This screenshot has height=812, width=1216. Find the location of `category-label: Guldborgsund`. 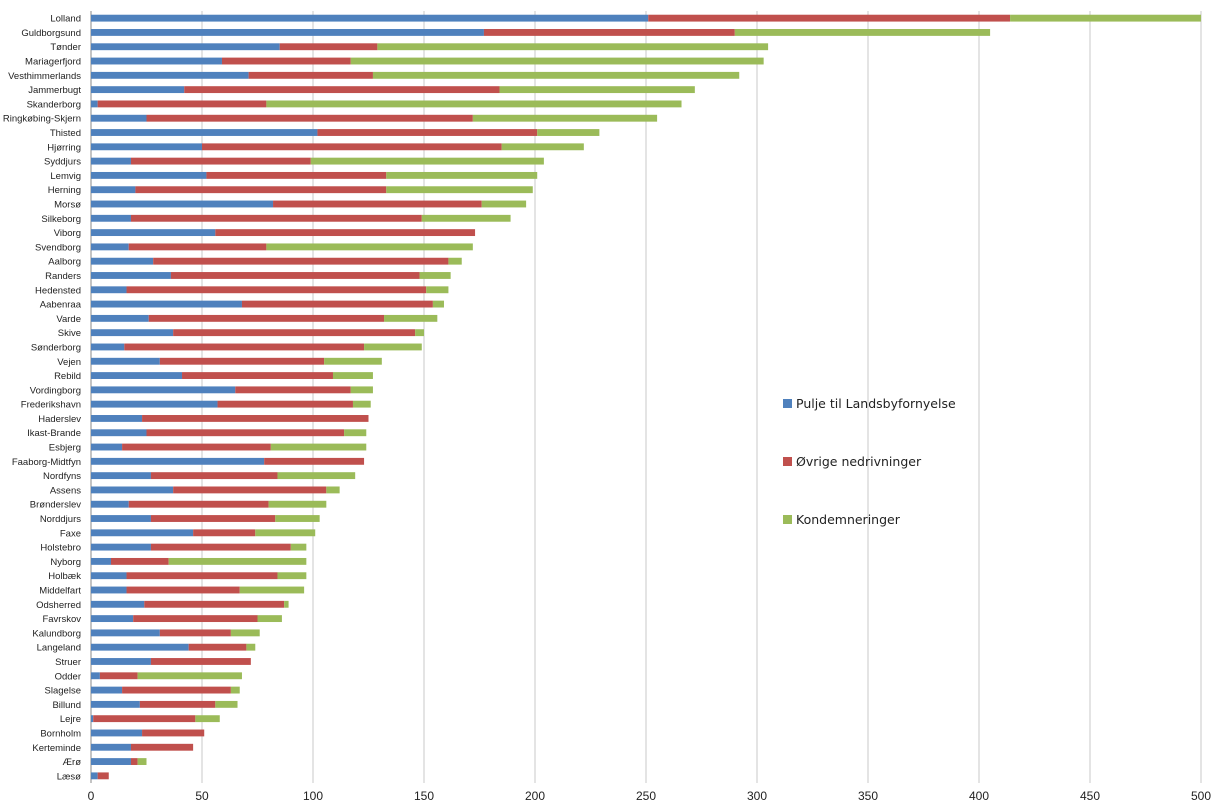

category-label: Guldborgsund is located at coordinates (51, 33).